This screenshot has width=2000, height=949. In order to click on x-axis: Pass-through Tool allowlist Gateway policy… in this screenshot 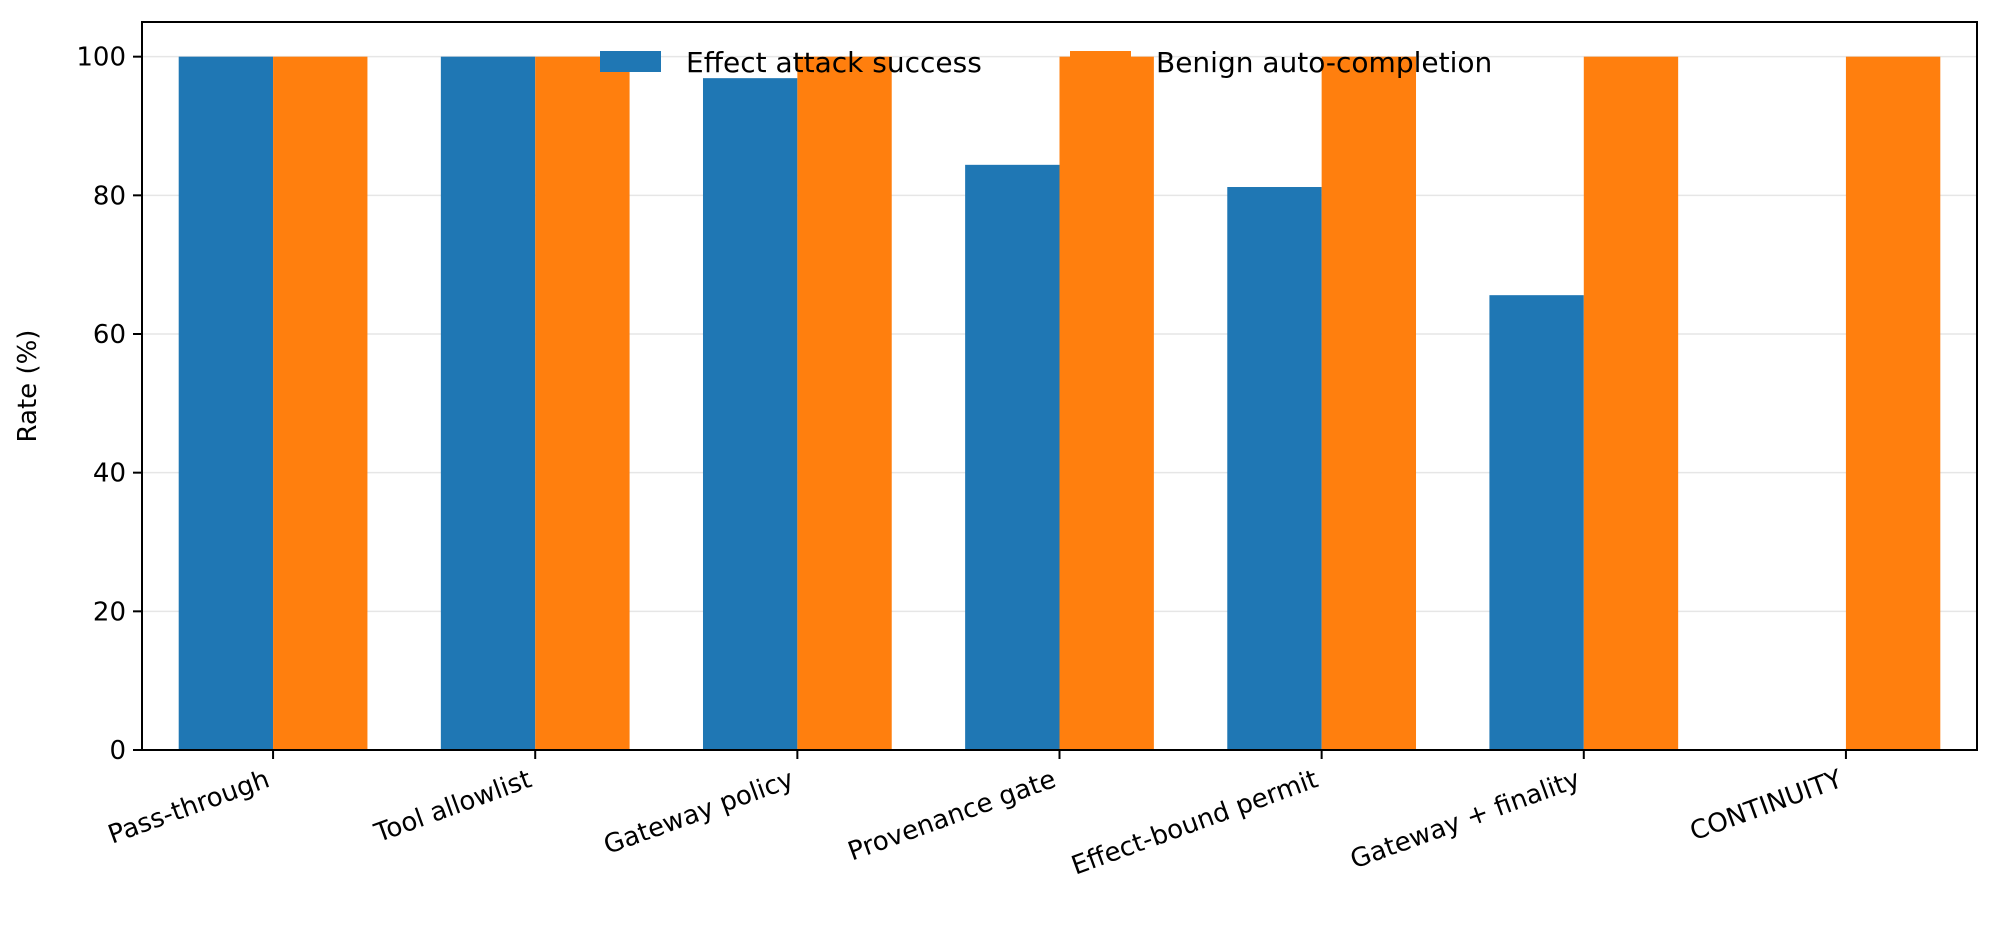, I will do `click(975, 815)`.